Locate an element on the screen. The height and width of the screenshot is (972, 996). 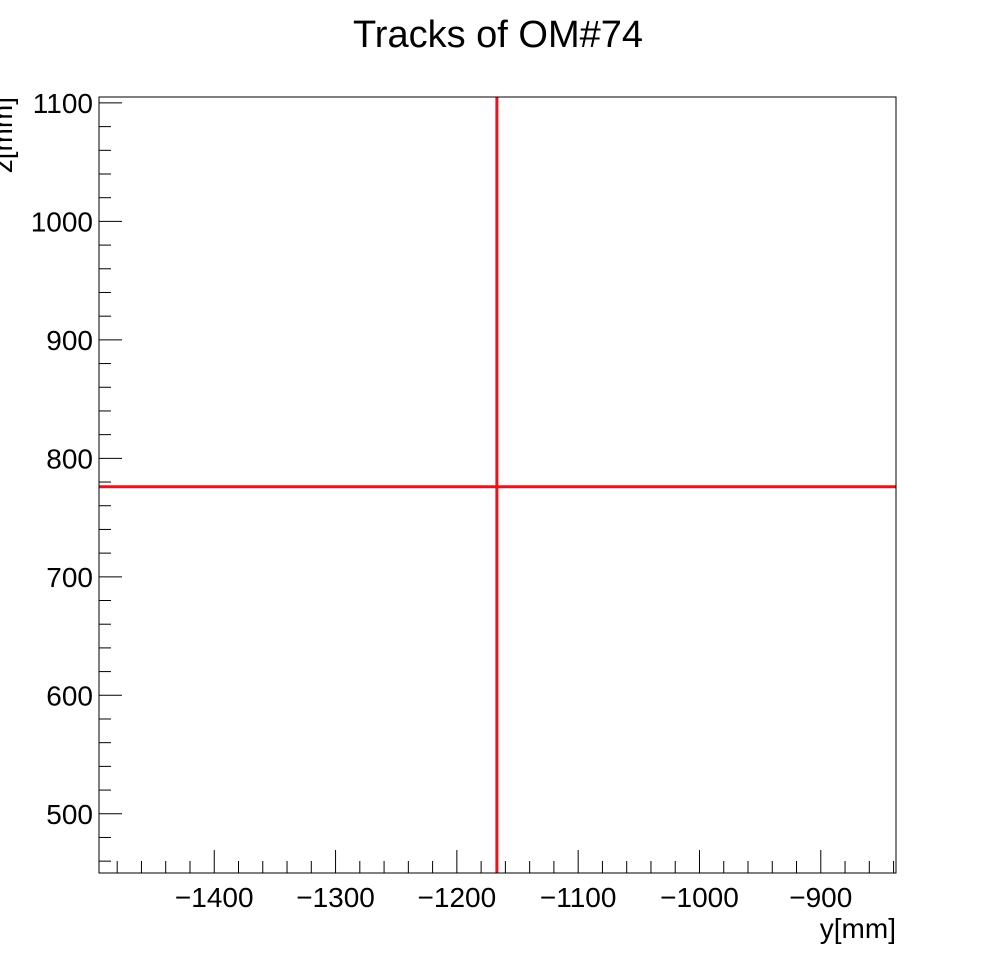
x-tick-label: −1300 is located at coordinates (335, 897).